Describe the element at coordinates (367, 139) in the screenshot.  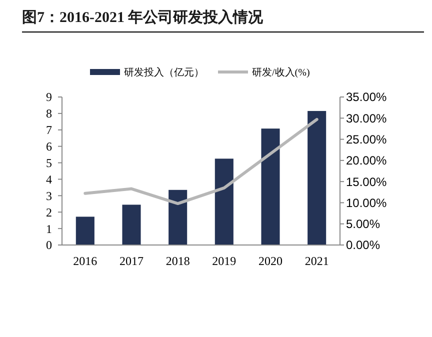
I see `y2-tick-label: 25.00%` at that location.